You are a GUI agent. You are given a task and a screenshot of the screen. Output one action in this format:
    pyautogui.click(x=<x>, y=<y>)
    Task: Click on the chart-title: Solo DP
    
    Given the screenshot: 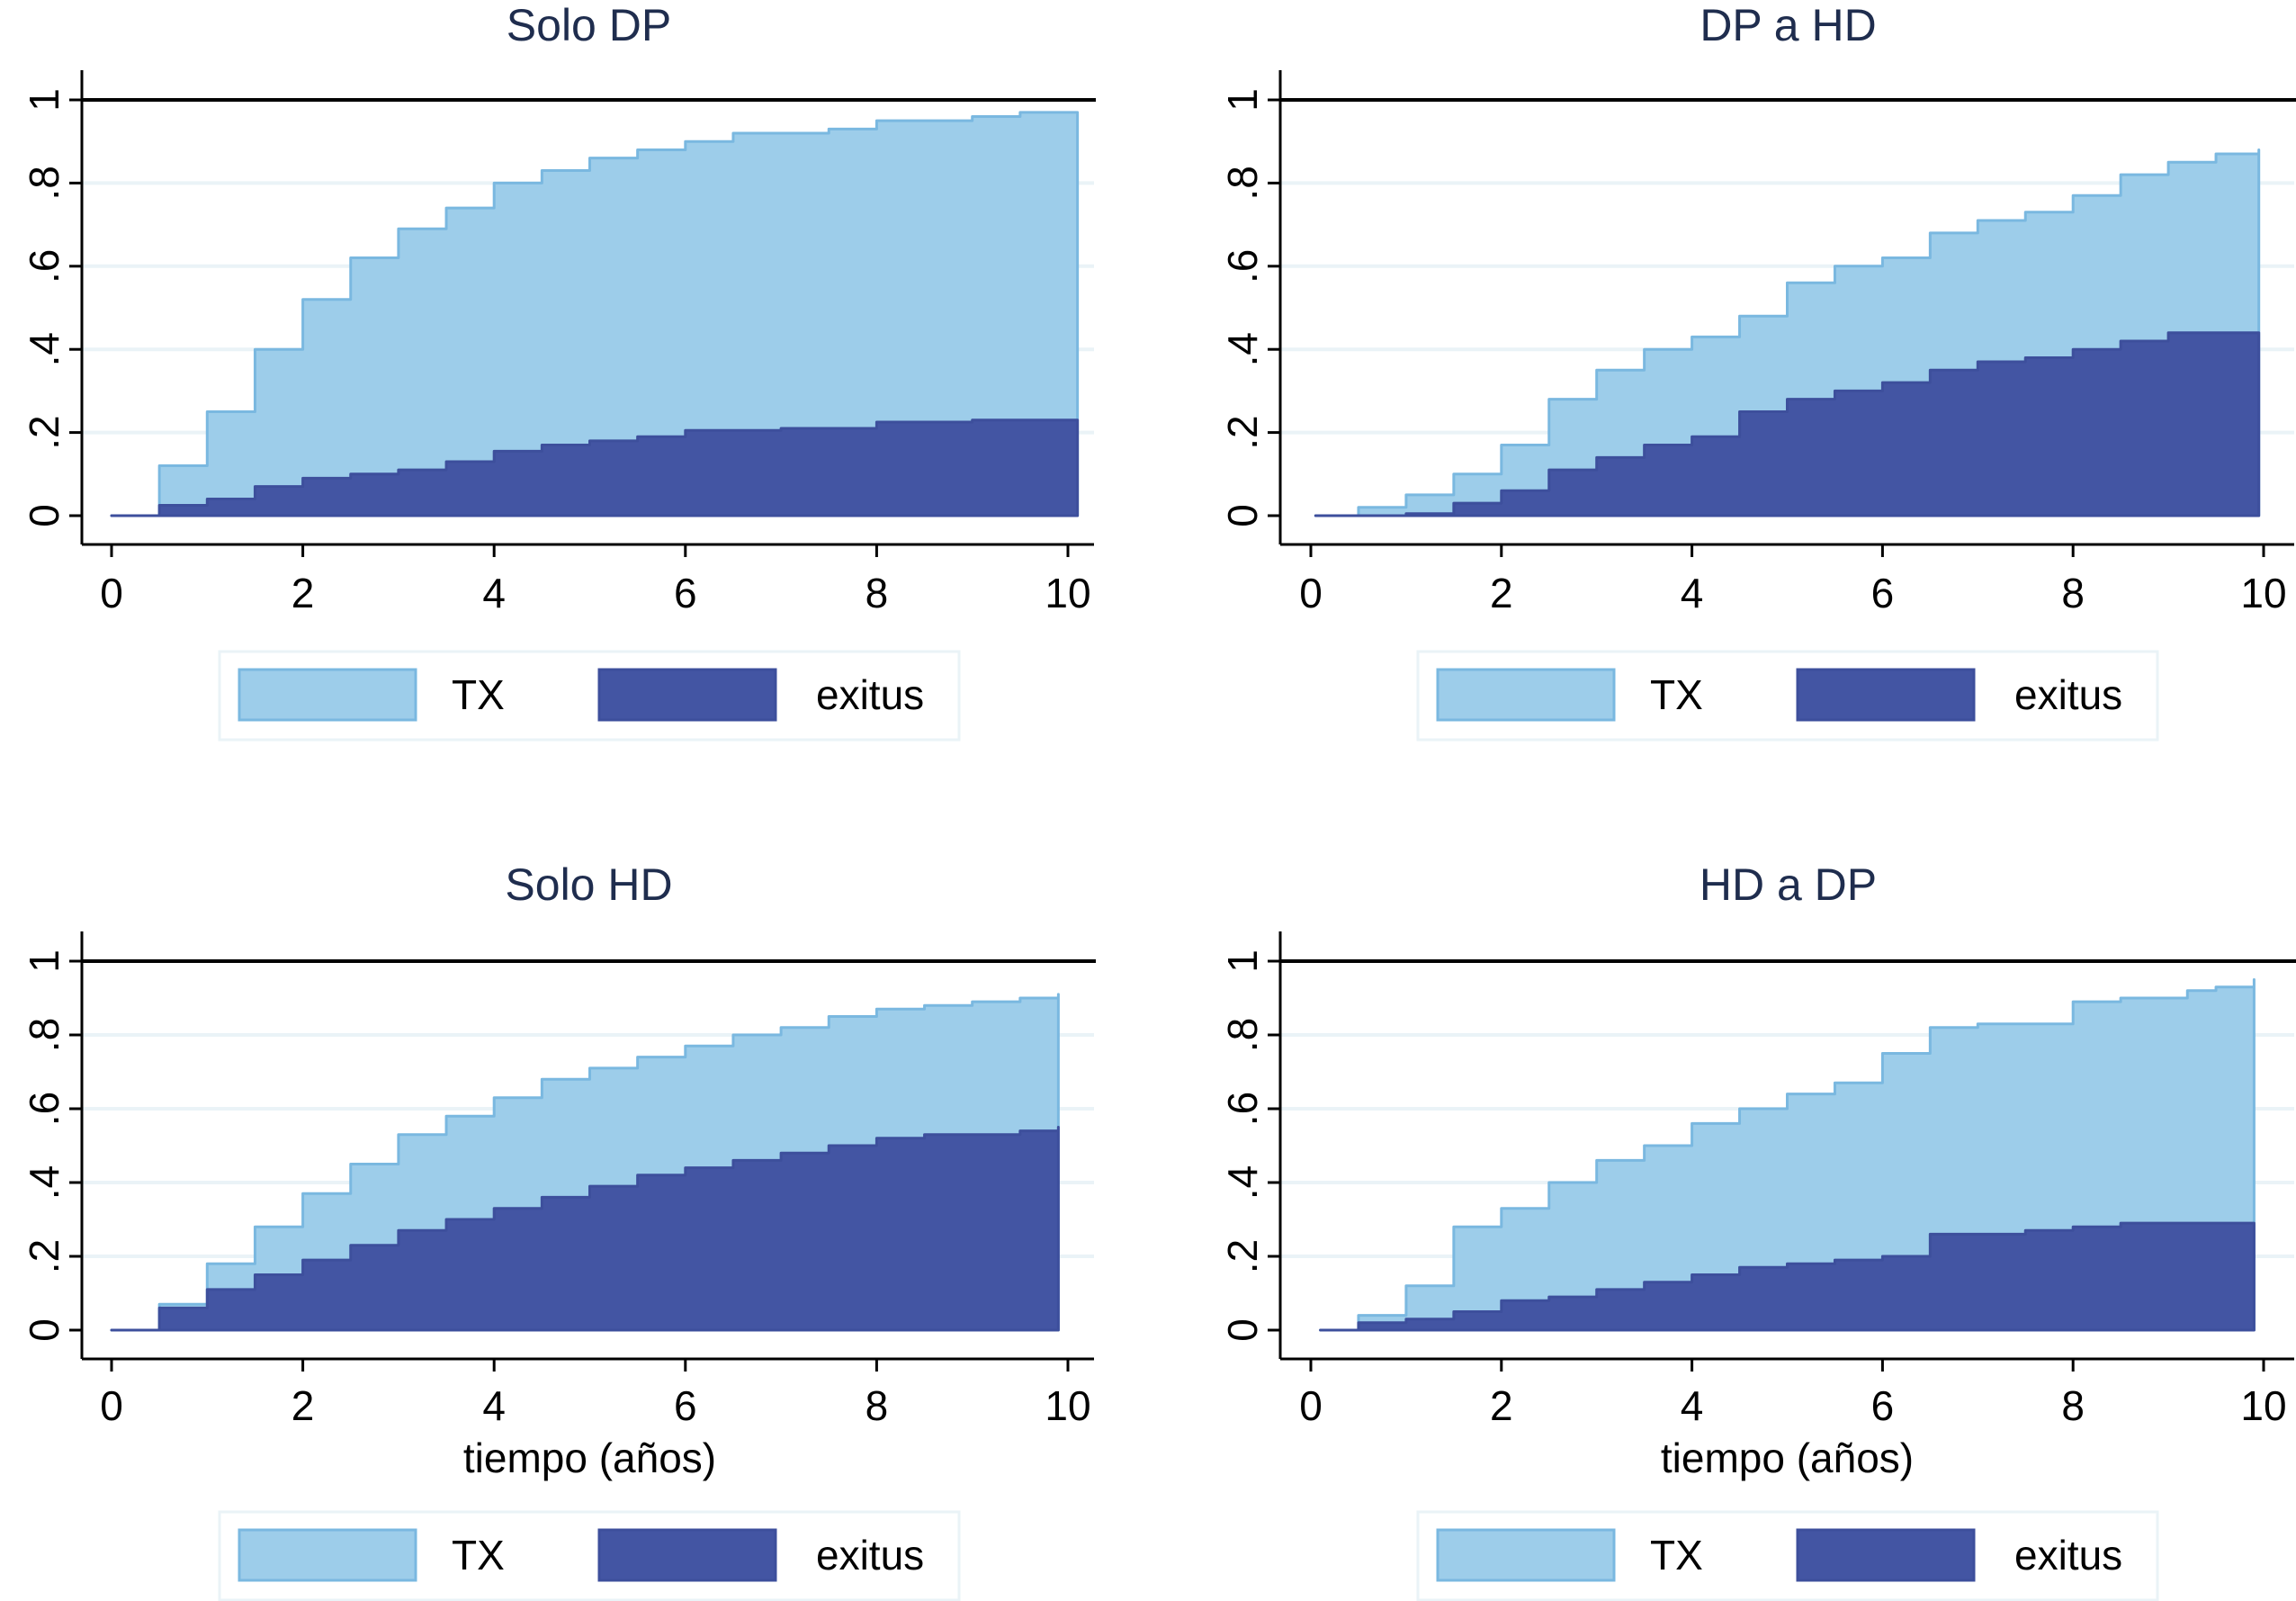 What is the action you would take?
    pyautogui.click(x=589, y=25)
    